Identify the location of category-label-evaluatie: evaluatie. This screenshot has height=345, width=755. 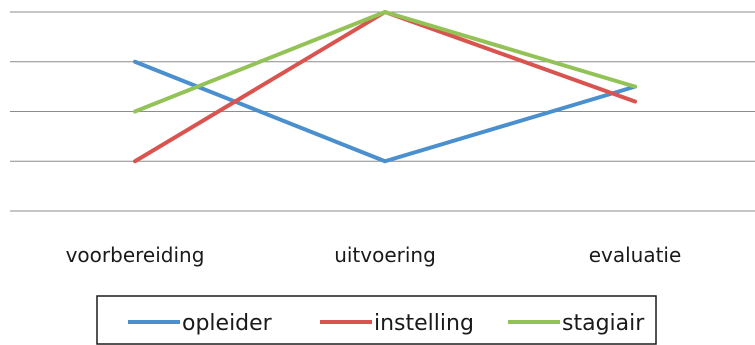
(635, 255).